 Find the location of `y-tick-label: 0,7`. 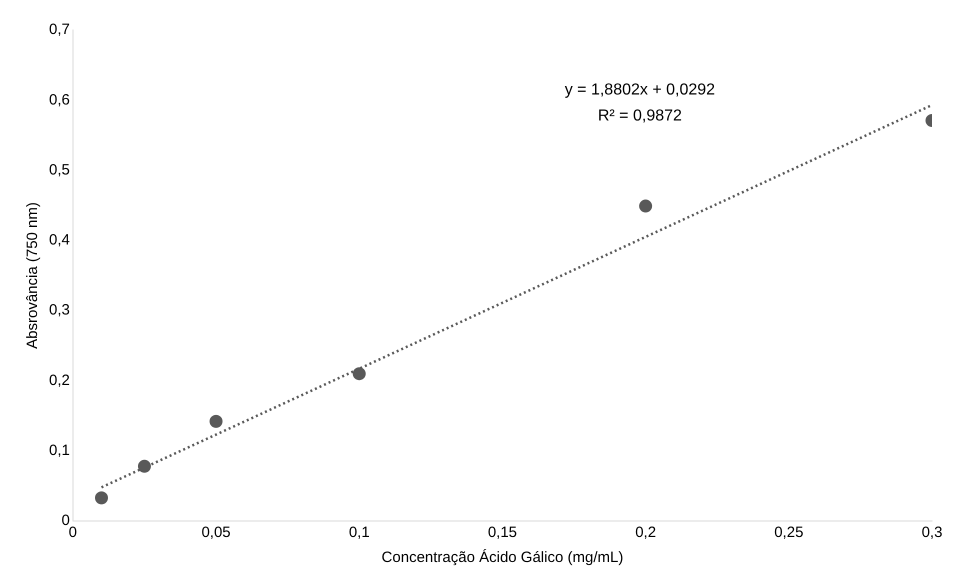

y-tick-label: 0,7 is located at coordinates (59, 29).